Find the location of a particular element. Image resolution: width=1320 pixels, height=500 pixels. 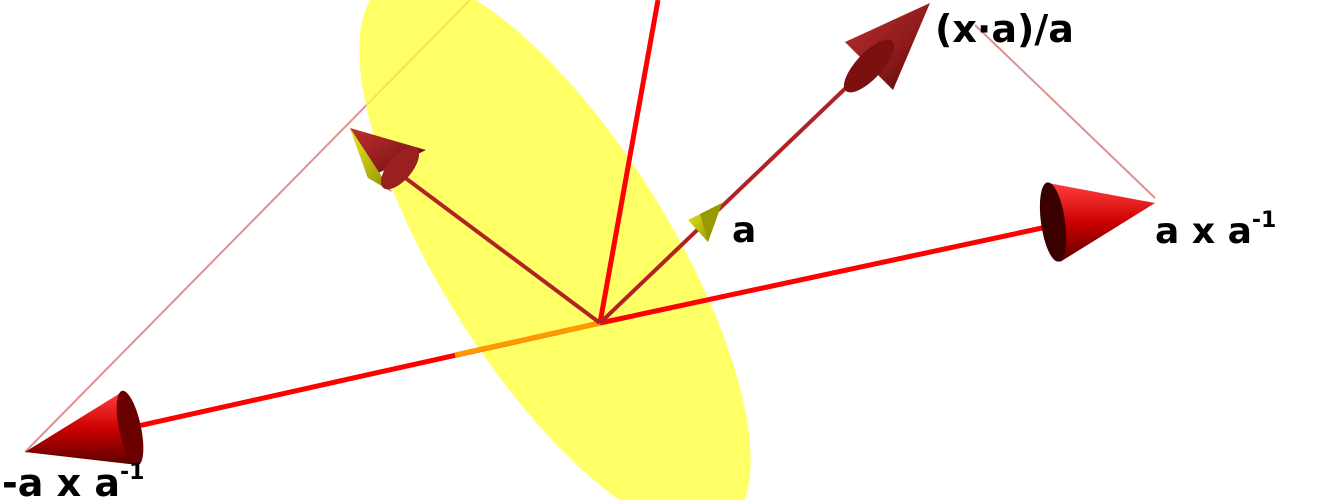

label-cross-main-base: a x a is located at coordinates (1203, 231).